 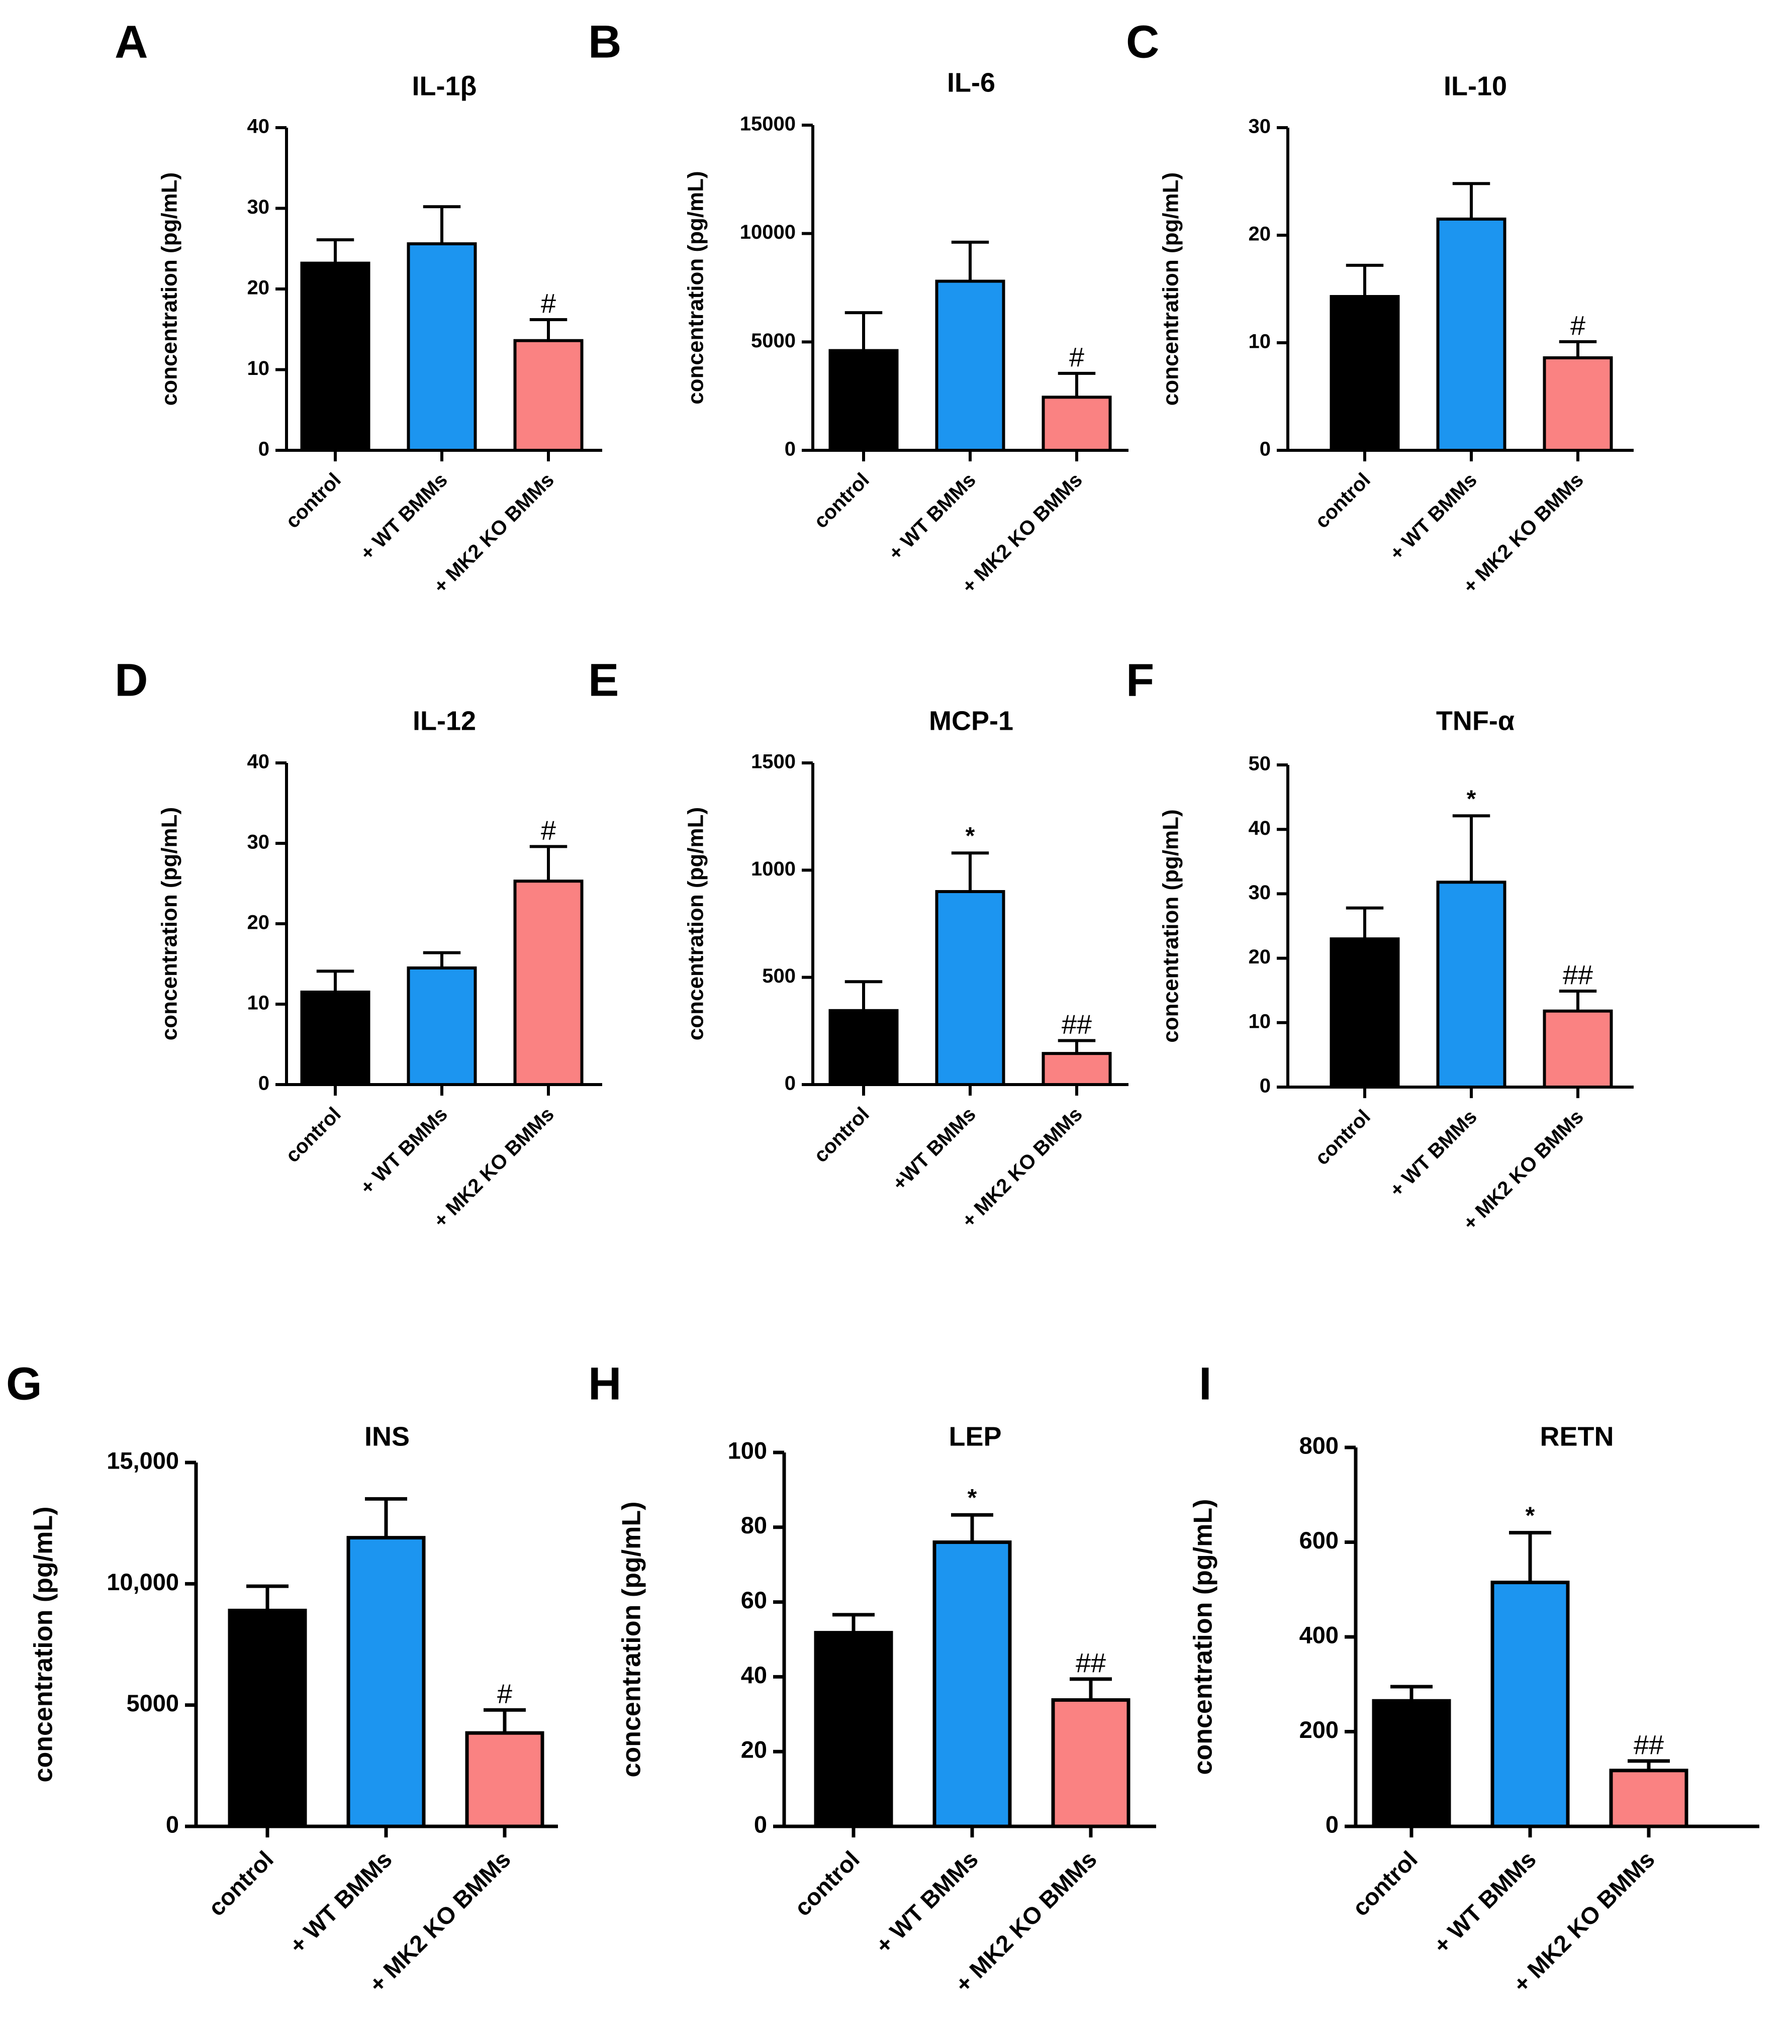 What do you see at coordinates (779, 976) in the screenshot?
I see `y-tick-label: 500` at bounding box center [779, 976].